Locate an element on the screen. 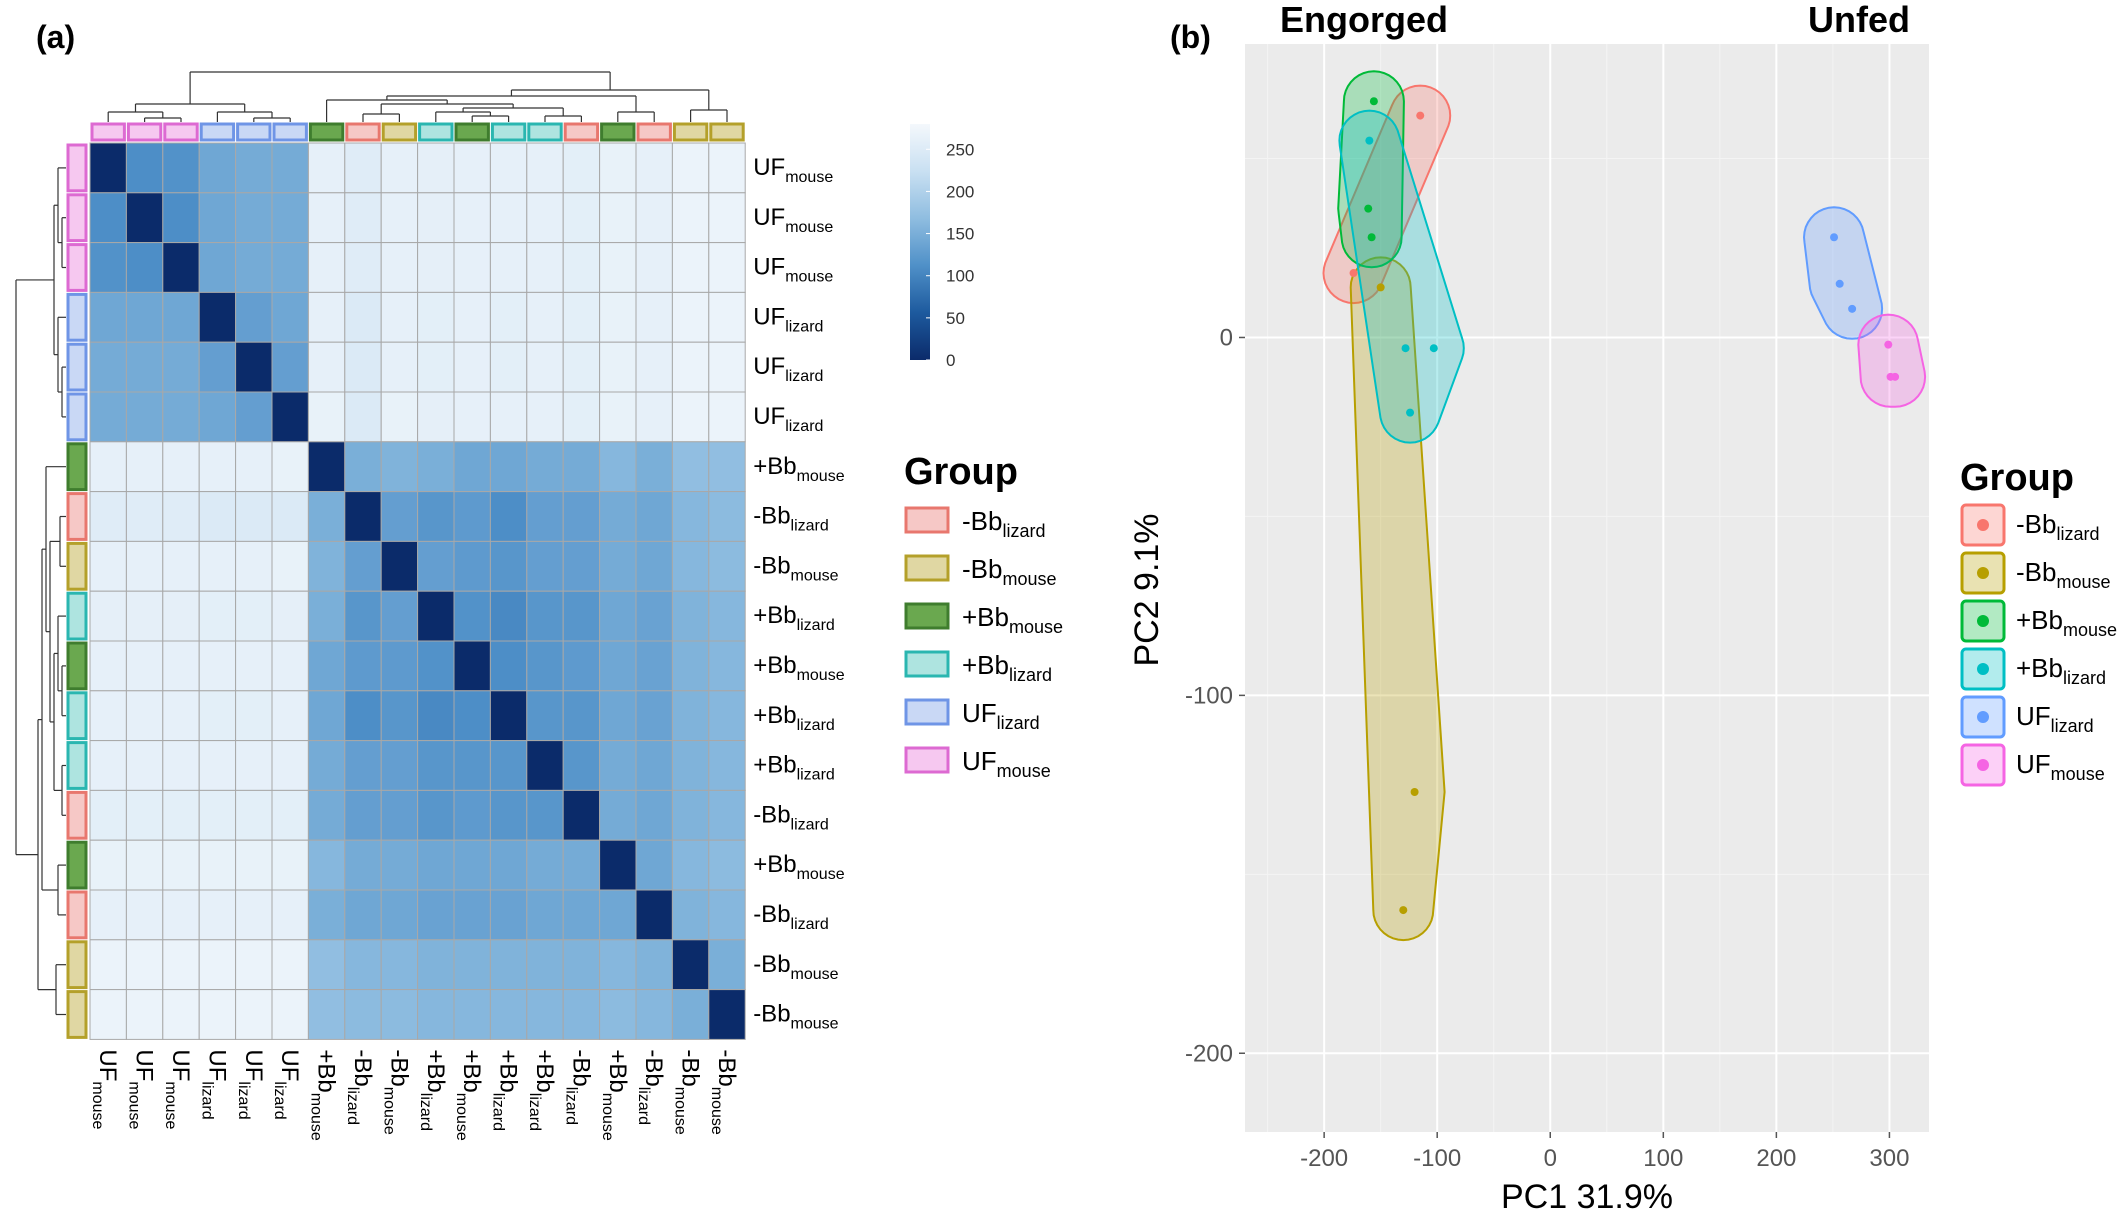 The image size is (2128, 1223). column-dendrogram is located at coordinates (417, 96).